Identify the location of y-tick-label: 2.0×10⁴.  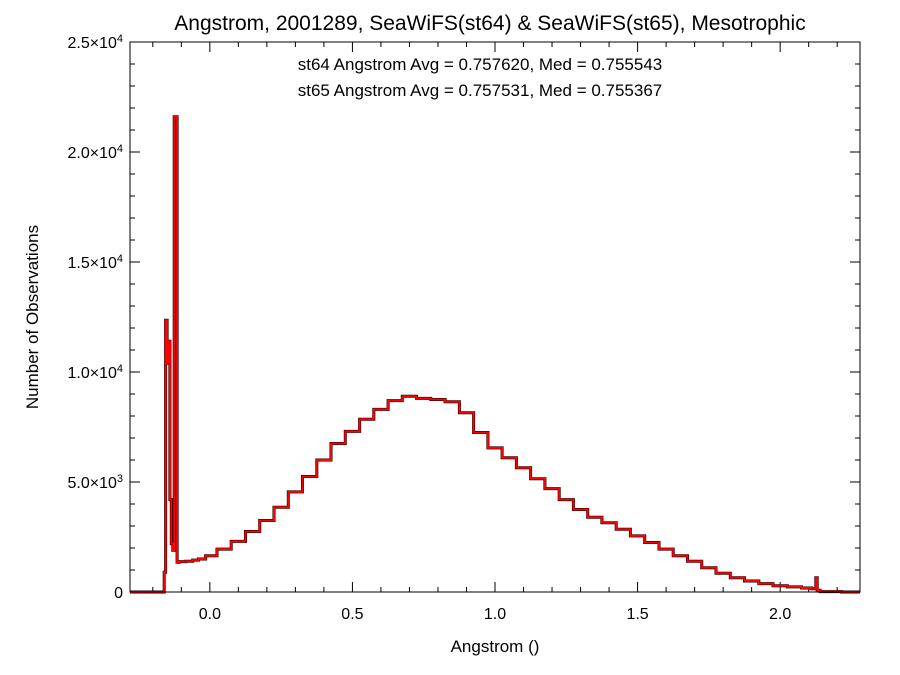
(95, 152).